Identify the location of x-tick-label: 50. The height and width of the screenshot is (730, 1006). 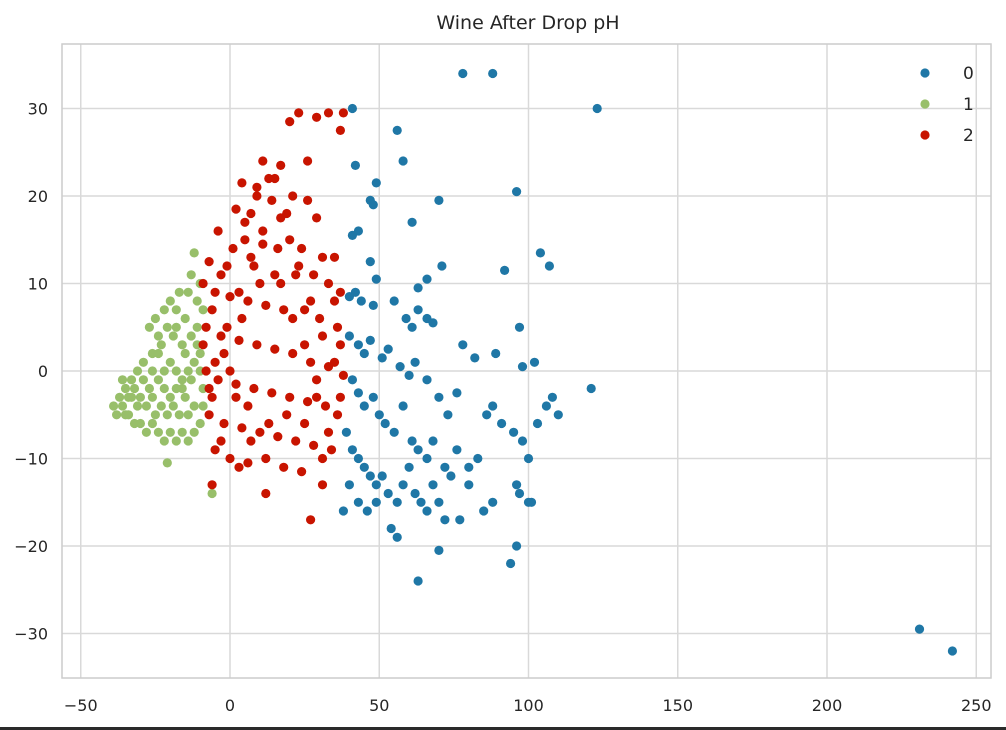
(379, 705).